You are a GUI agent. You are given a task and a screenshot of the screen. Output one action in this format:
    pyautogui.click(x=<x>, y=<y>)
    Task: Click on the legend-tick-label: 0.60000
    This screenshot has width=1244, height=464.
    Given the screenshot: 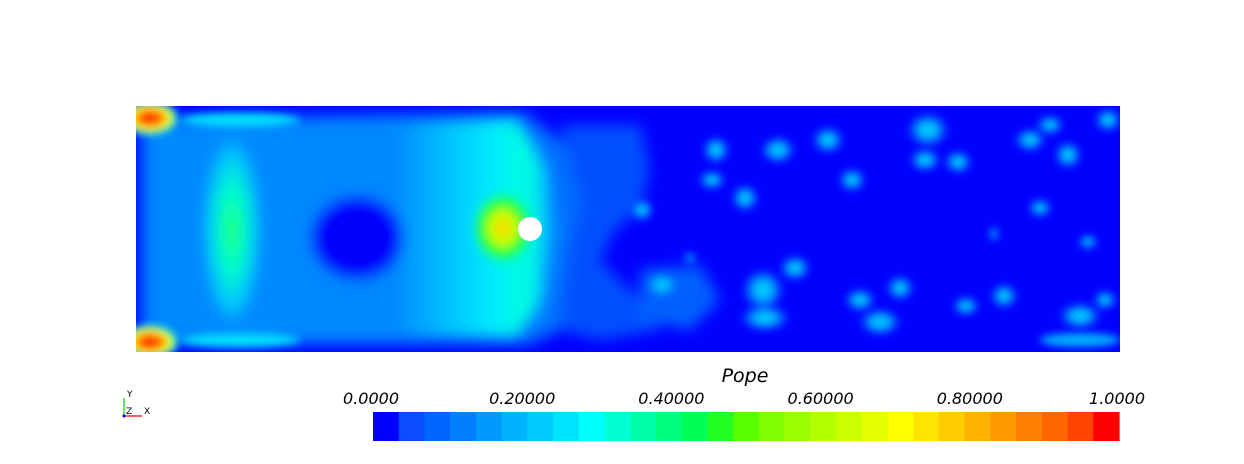 What is the action you would take?
    pyautogui.click(x=820, y=398)
    